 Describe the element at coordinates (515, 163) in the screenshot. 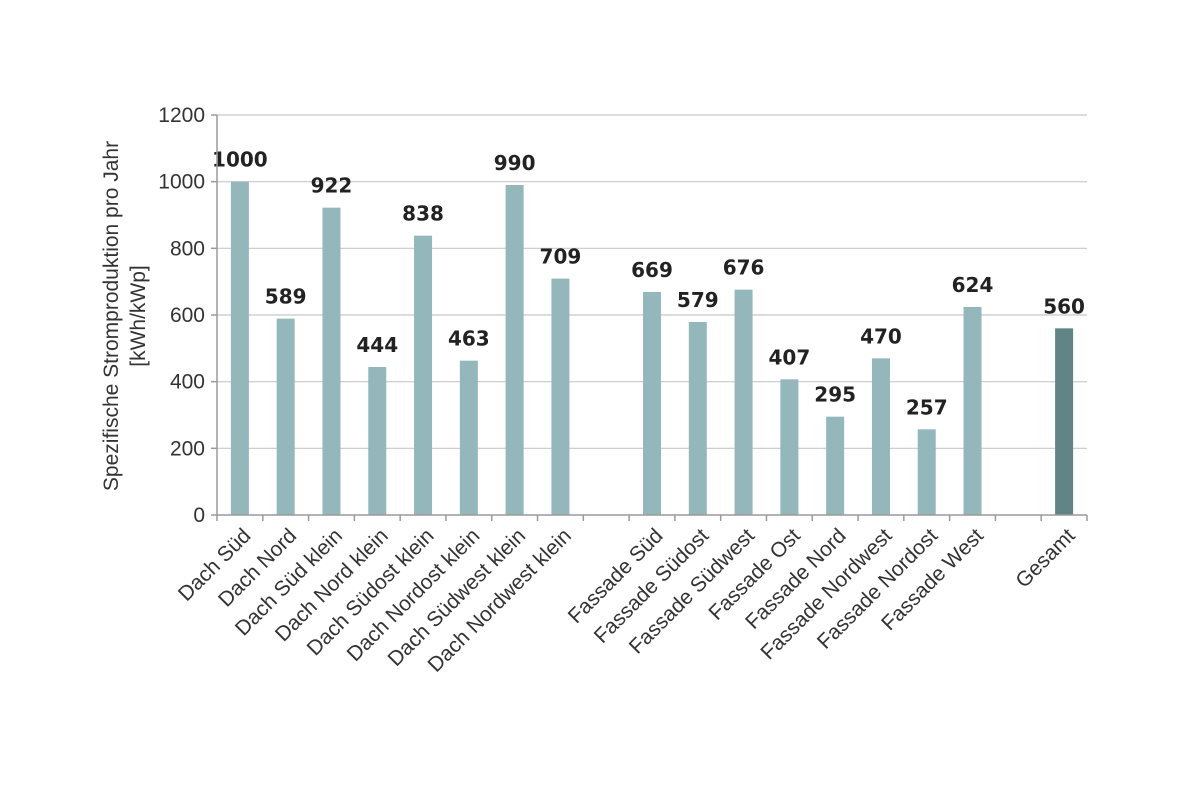

I see `value-label: 990` at that location.